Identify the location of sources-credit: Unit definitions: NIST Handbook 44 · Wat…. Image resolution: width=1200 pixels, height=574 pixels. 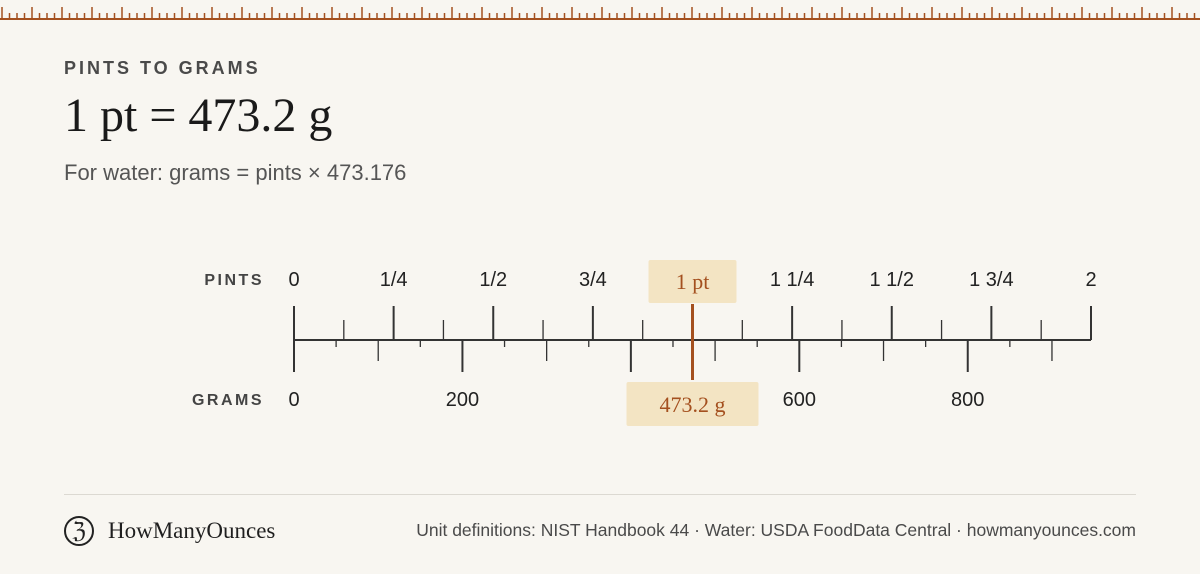
(776, 530).